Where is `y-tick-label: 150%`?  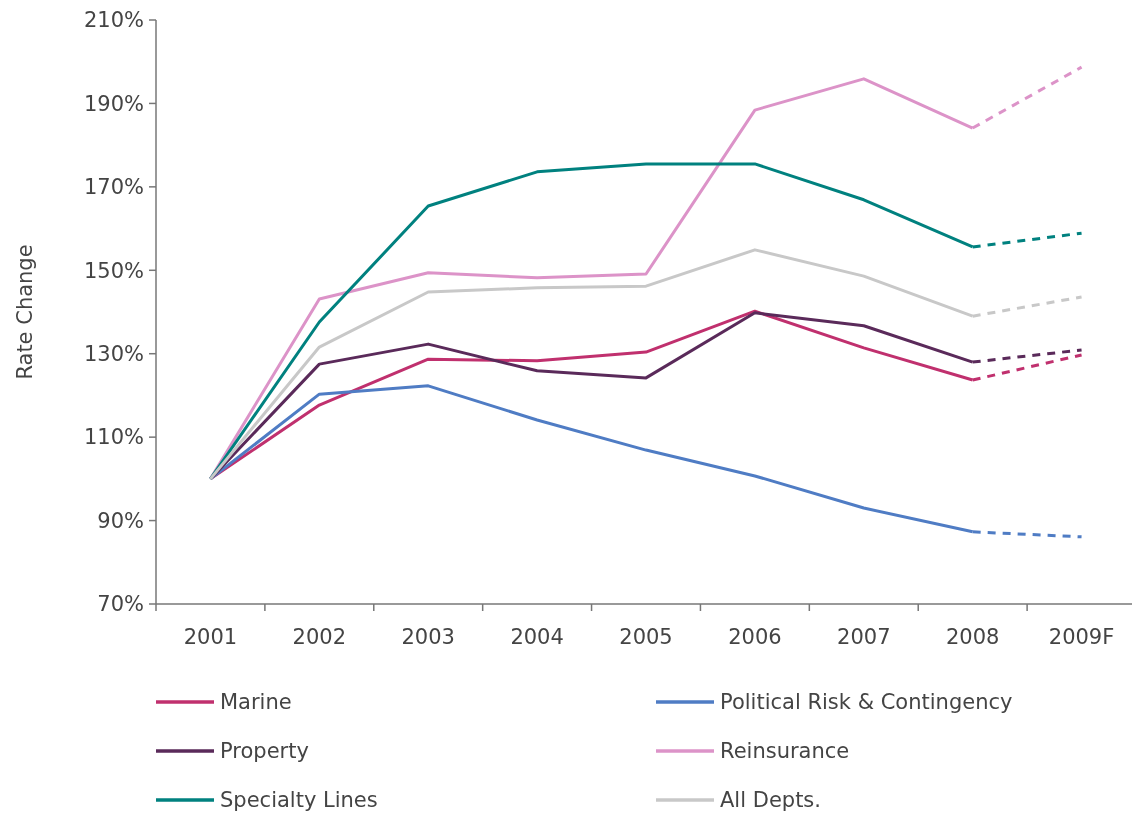
y-tick-label: 150% is located at coordinates (113, 270).